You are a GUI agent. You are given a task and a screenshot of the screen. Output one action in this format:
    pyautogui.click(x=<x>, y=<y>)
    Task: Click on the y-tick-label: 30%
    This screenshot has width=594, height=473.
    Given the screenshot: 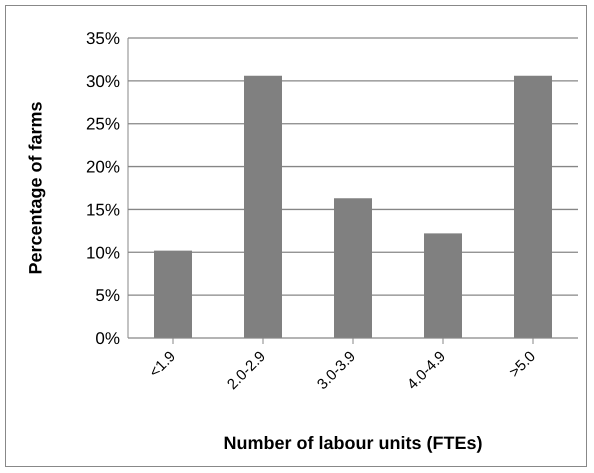 What is the action you would take?
    pyautogui.click(x=103, y=81)
    